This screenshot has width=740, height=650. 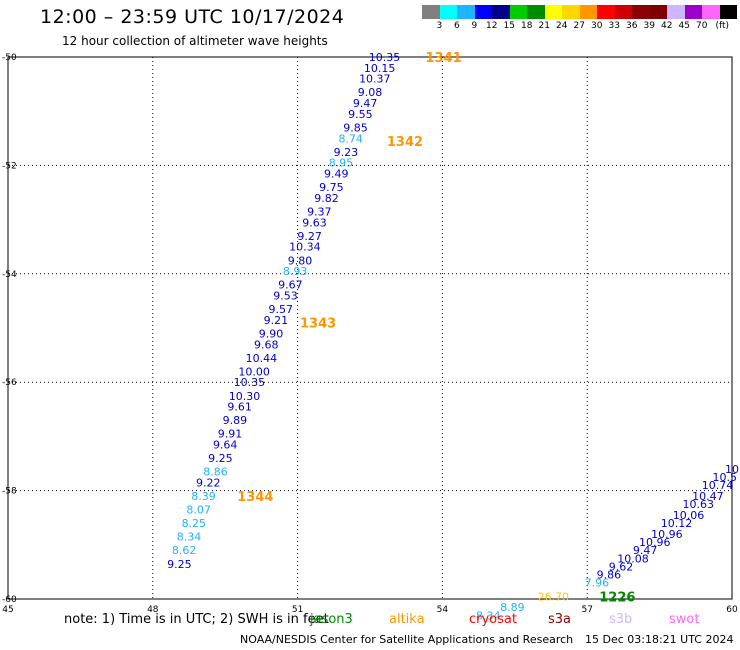 I want to click on wave-height-label: 9.21, so click(x=276, y=320).